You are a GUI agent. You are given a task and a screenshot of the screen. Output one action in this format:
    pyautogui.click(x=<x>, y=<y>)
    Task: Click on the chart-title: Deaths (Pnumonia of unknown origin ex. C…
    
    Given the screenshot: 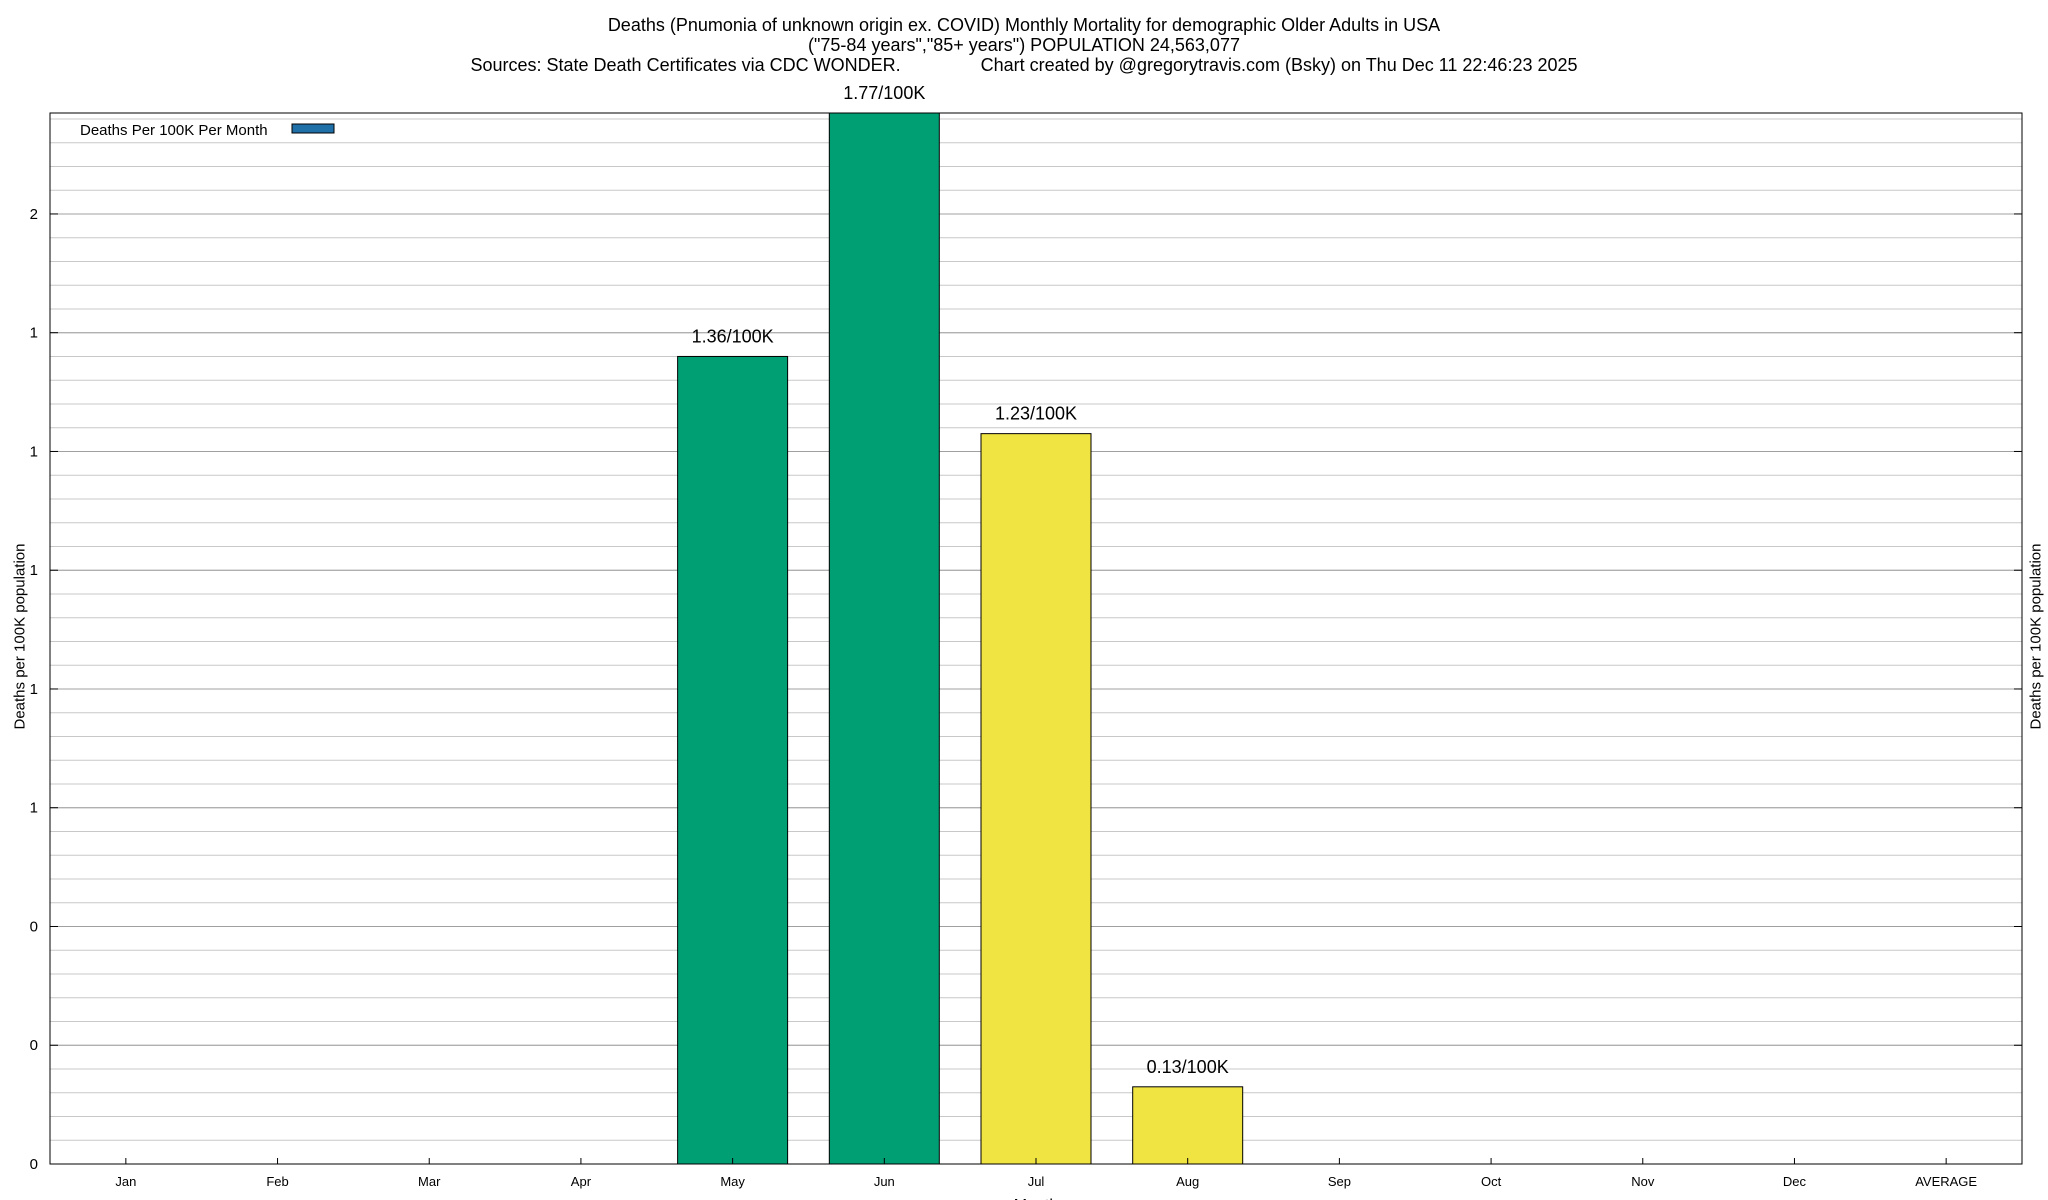 What is the action you would take?
    pyautogui.click(x=1024, y=25)
    